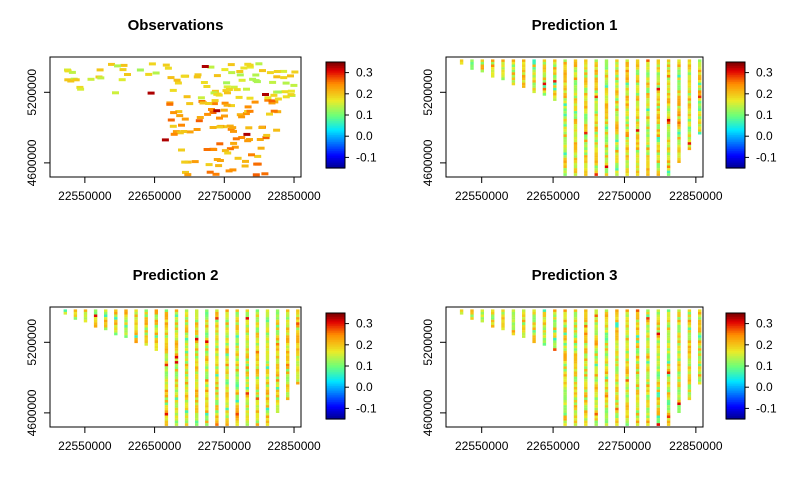 The height and width of the screenshot is (500, 800). I want to click on legend-tick-label: 0.2, so click(364, 345).